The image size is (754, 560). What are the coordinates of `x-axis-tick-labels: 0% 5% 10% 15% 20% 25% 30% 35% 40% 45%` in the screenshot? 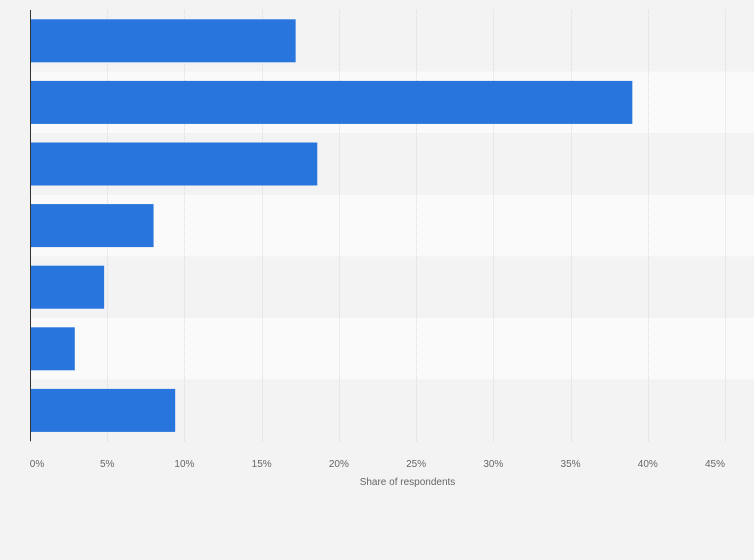 It's located at (377, 464).